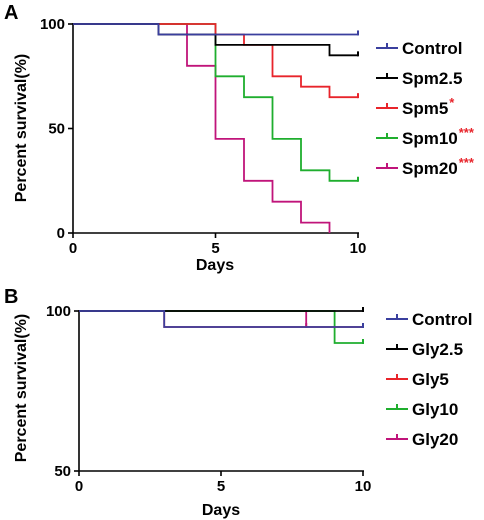 Image resolution: width=484 pixels, height=520 pixels. I want to click on panel-a-x-axis-label: Days, so click(215, 265).